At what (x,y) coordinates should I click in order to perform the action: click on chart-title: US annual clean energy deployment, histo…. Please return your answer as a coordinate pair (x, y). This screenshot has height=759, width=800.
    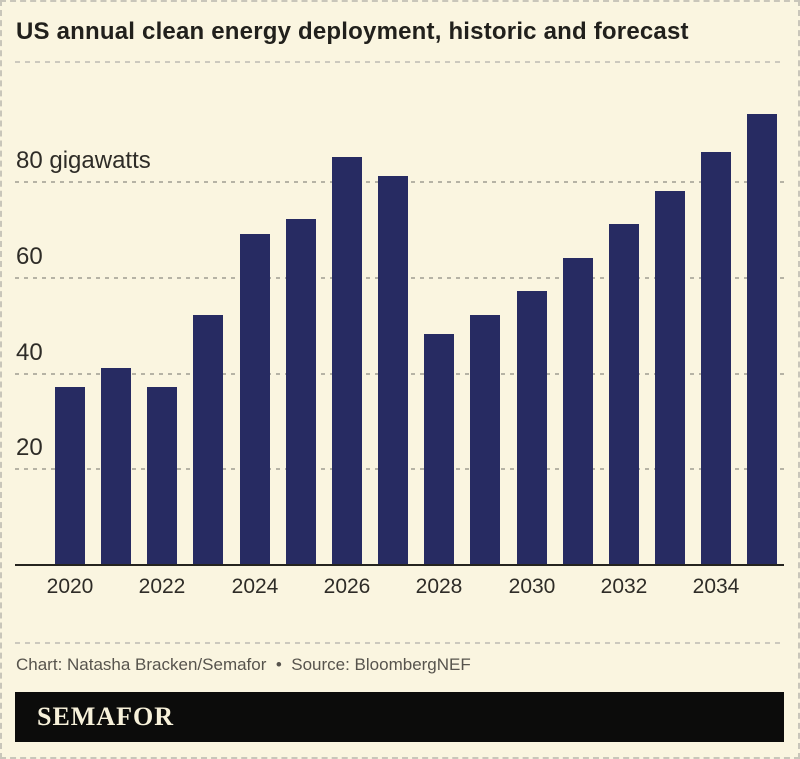
    Looking at the image, I should click on (352, 31).